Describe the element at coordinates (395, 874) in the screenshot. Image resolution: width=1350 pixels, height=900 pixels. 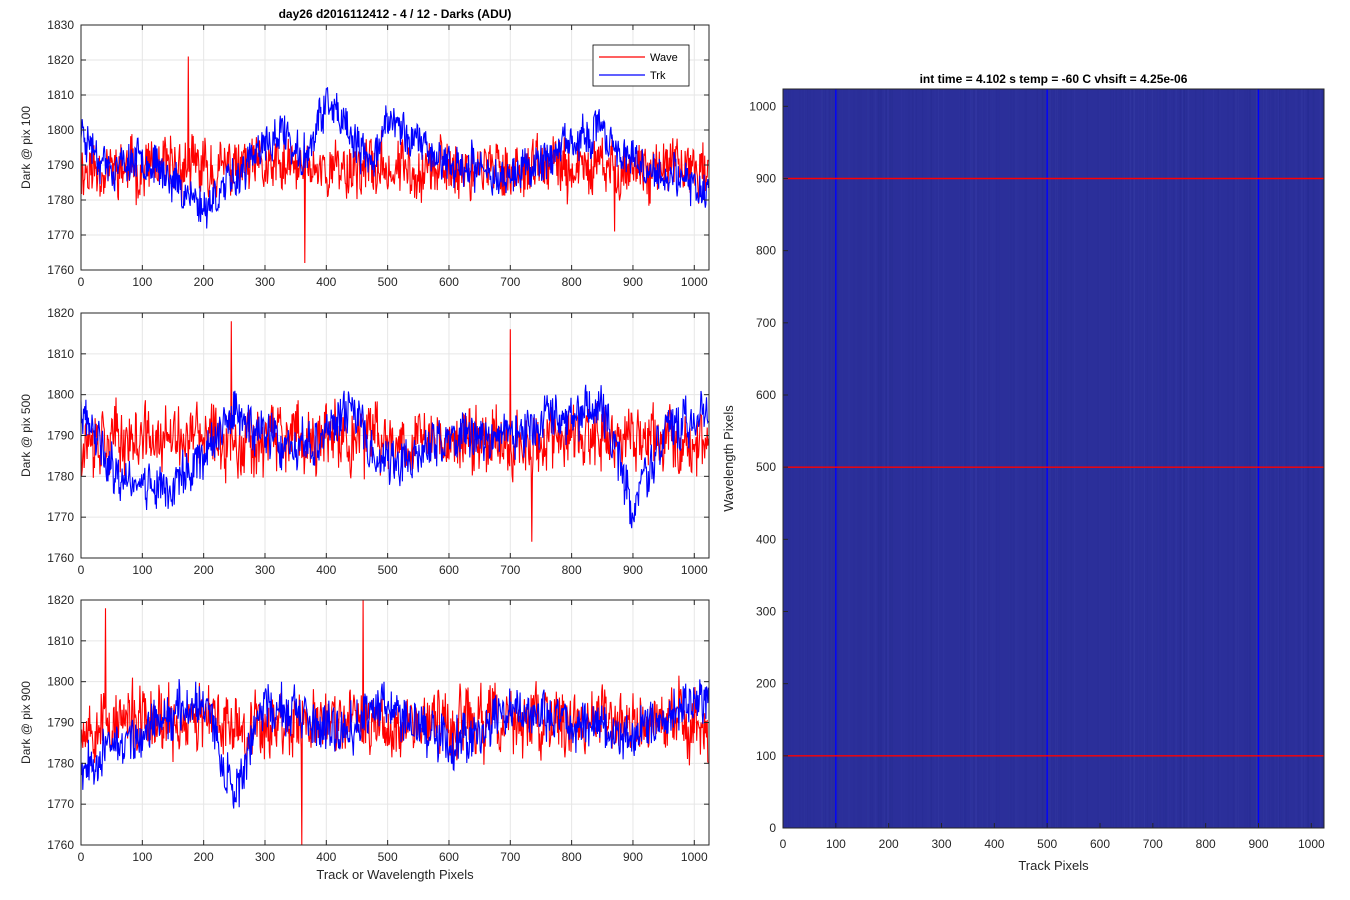
I see `x-axis-label: Track or Wavelength Pixels` at that location.